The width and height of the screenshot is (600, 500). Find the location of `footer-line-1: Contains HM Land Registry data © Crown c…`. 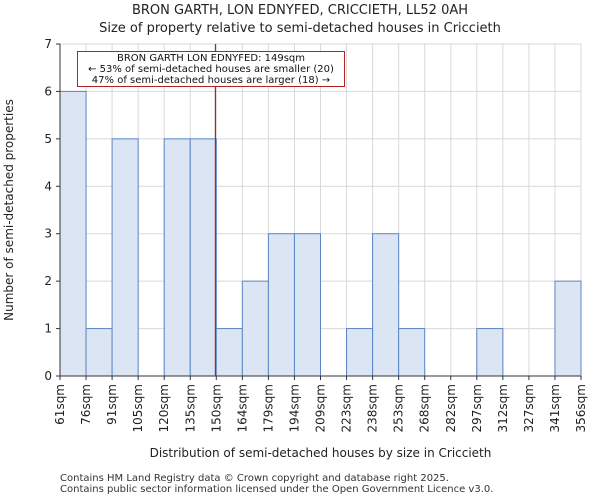

footer-line-1: Contains HM Land Registry data © Crown c… is located at coordinates (254, 478).